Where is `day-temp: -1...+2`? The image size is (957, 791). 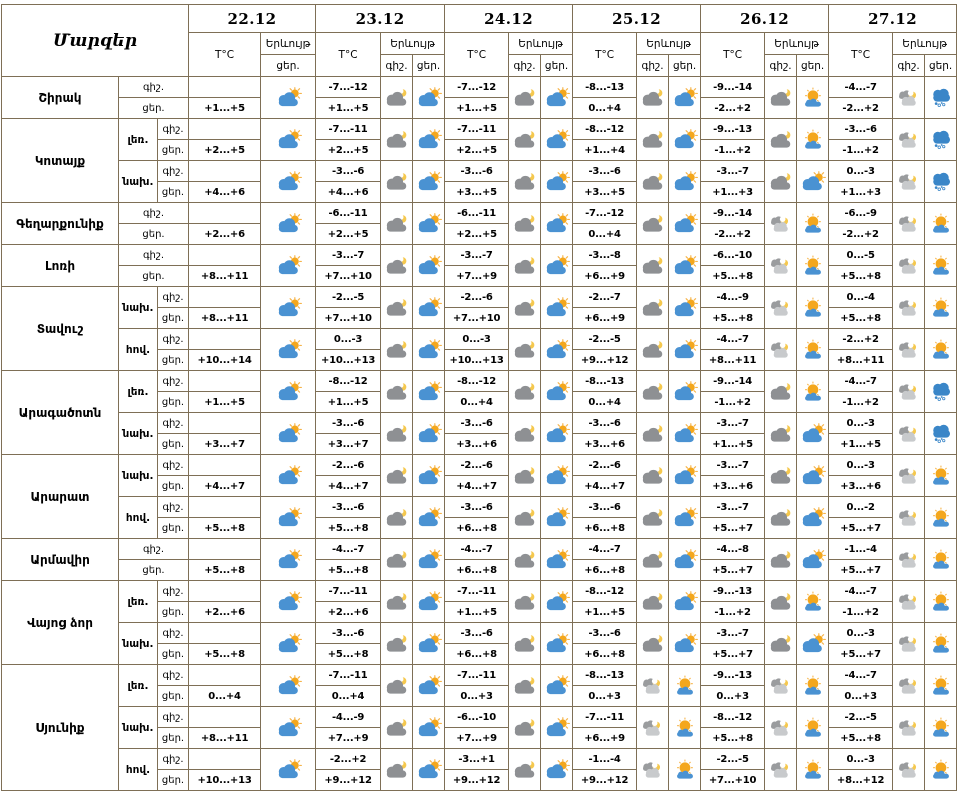 day-temp: -1...+2 is located at coordinates (861, 150).